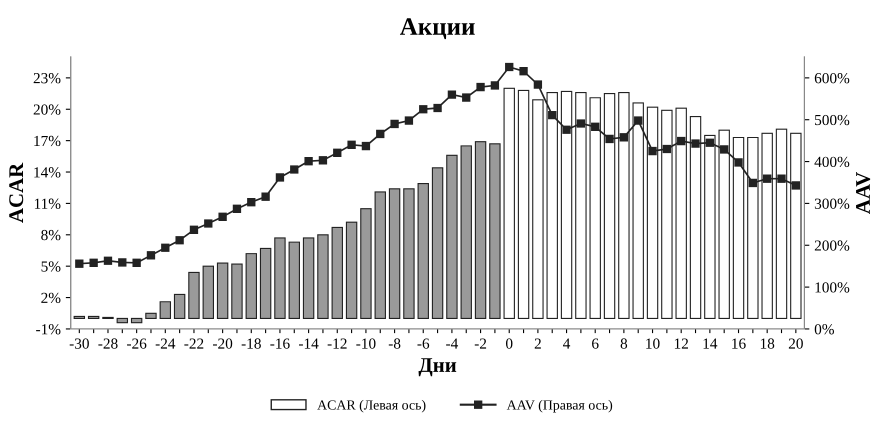 The width and height of the screenshot is (884, 425). Describe the element at coordinates (595, 343) in the screenshot. I see `x-tick-label: 6` at that location.